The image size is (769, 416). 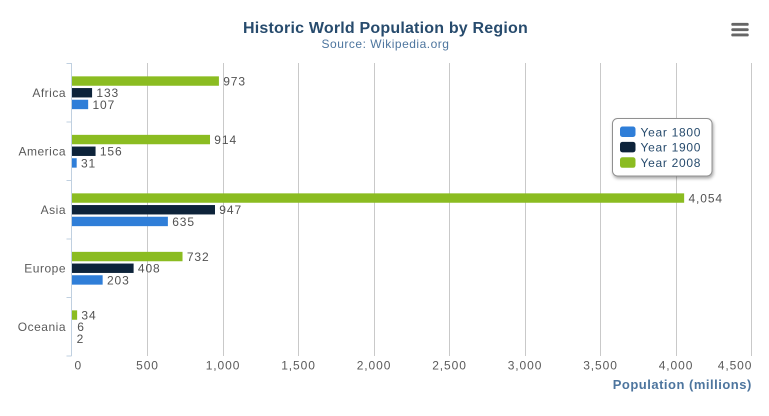 I want to click on svg-text: 408, so click(x=149, y=269).